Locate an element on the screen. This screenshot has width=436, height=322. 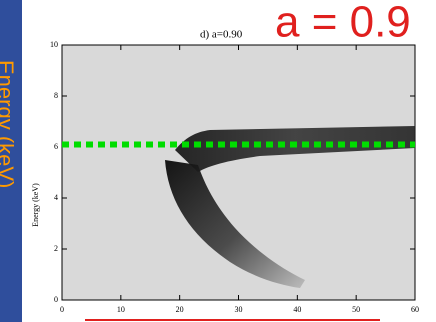
side-bar is located at coordinates (11, 161).